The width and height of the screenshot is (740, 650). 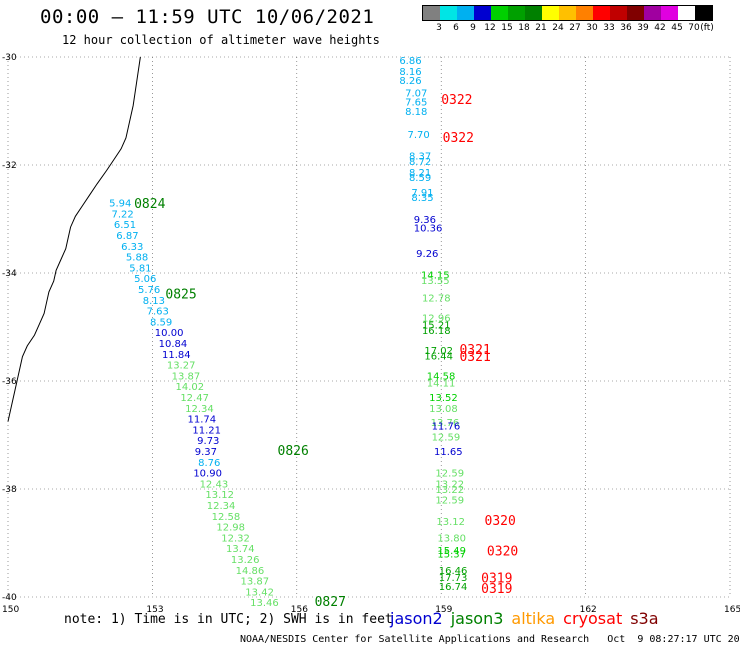 What do you see at coordinates (154, 301) in the screenshot?
I see `wave-height-value: 8.13` at bounding box center [154, 301].